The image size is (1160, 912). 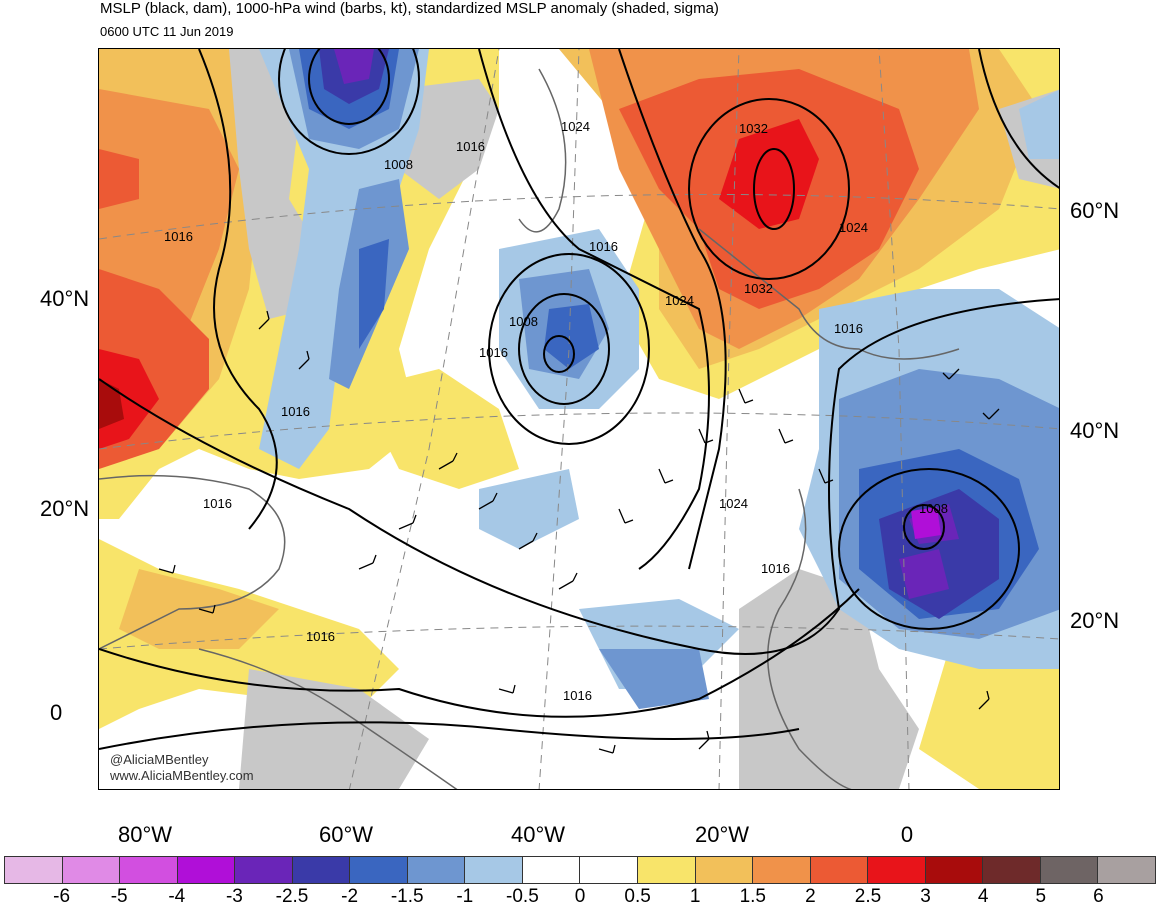 I want to click on colorbar, so click(x=580, y=870).